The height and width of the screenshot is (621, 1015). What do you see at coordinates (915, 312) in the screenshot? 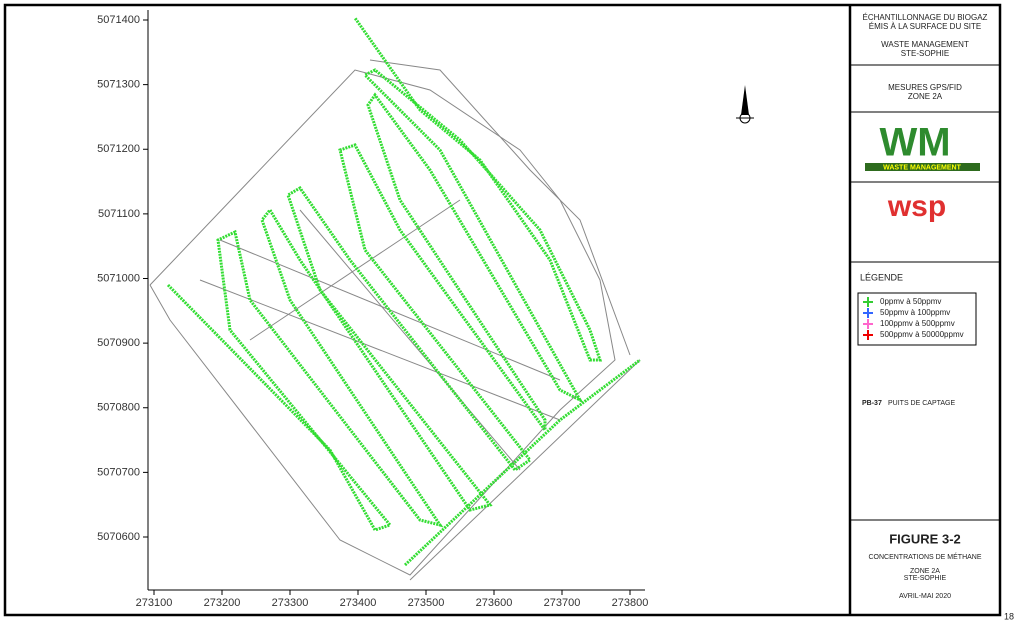
I see `legend-label: 50ppmv à 100ppmv` at bounding box center [915, 312].